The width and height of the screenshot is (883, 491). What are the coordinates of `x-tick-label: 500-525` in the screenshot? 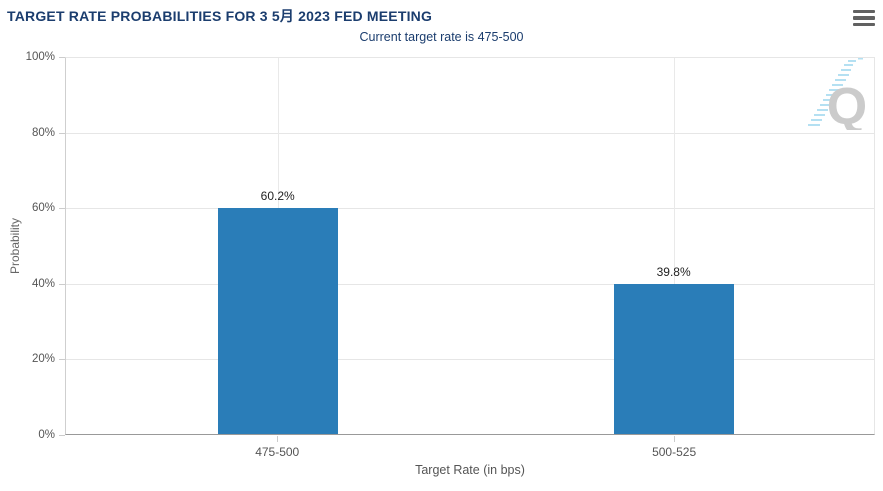 It's located at (674, 452).